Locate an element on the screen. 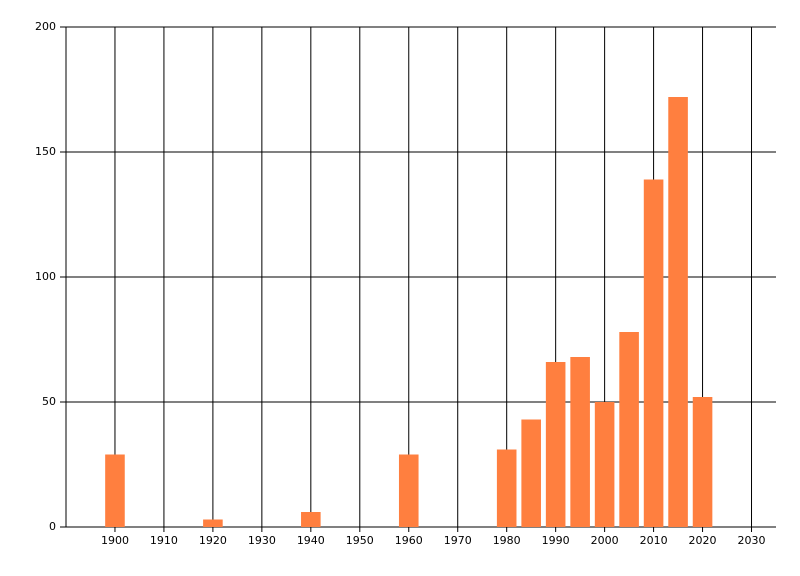 The image size is (800, 576). x-tick-label: 2010 is located at coordinates (654, 540).